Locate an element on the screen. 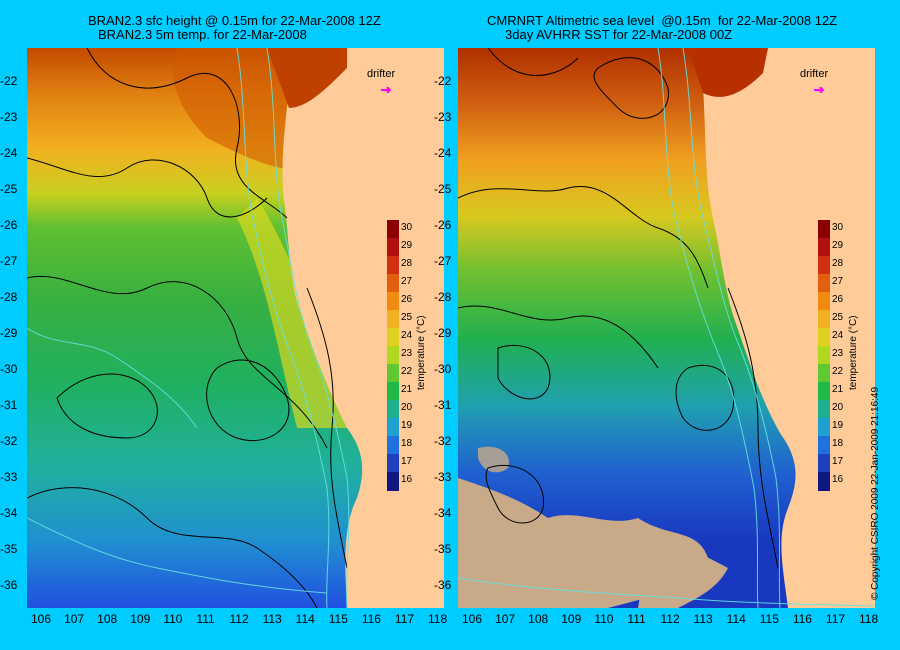 Image resolution: width=900 pixels, height=650 pixels. lat-tick-label: -29 is located at coordinates (9, 333).